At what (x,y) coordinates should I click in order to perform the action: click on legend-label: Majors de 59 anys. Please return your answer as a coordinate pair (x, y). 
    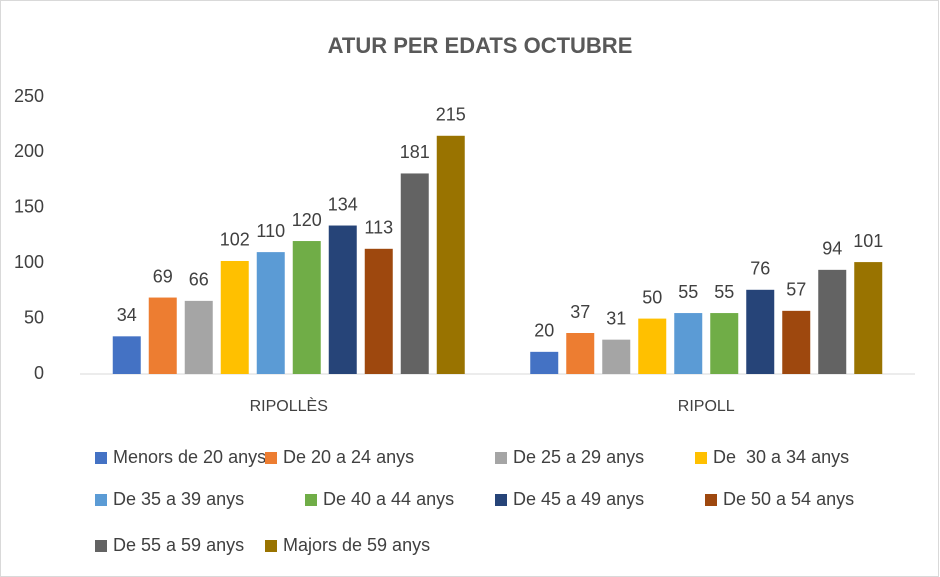
    Looking at the image, I should click on (356, 545).